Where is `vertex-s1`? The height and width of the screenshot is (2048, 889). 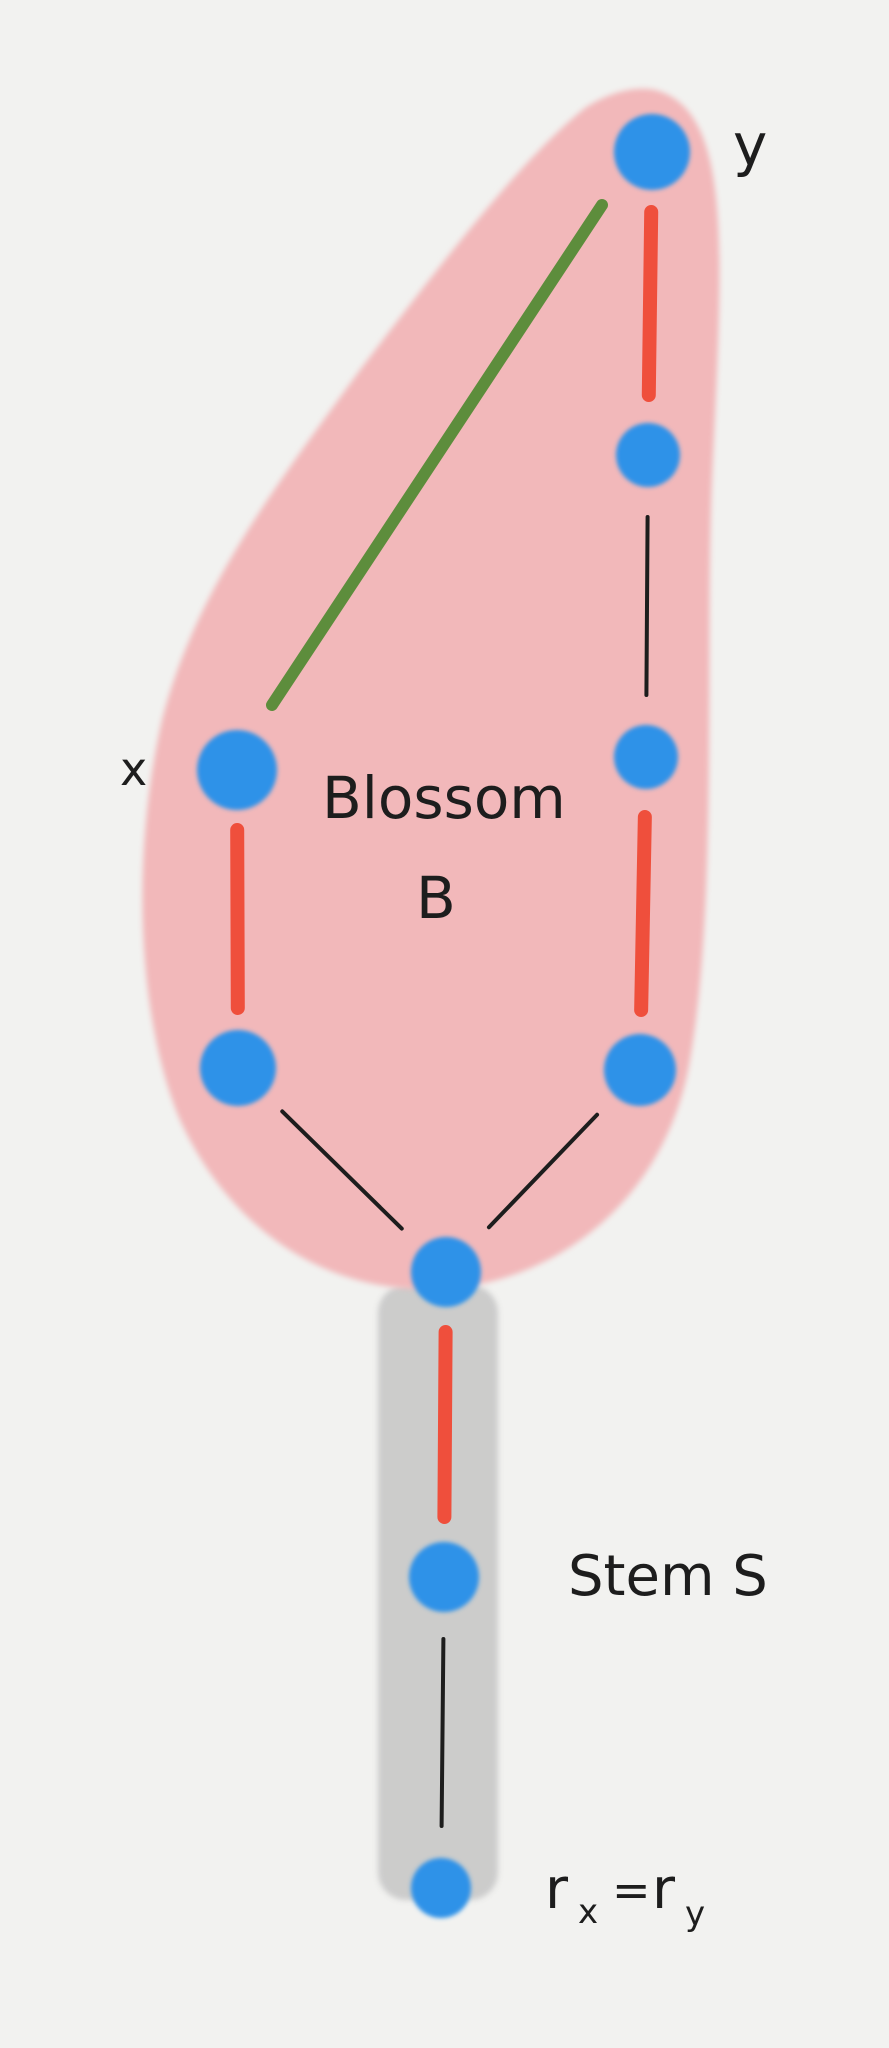 vertex-s1 is located at coordinates (444, 1577).